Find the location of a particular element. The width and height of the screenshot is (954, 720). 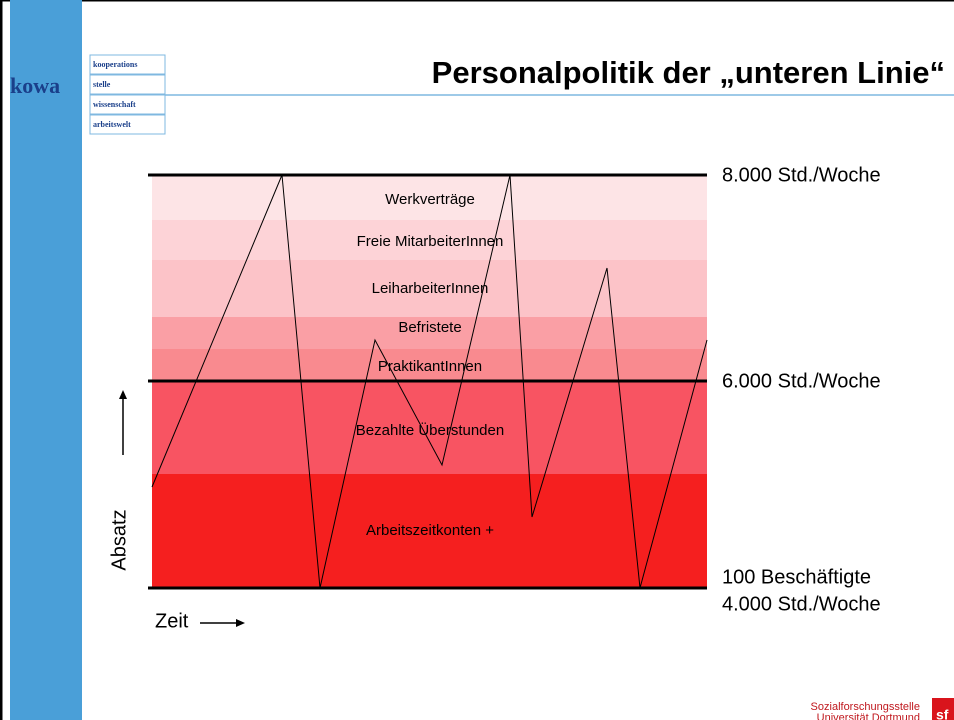

band-label: Werkverträge is located at coordinates (430, 199).